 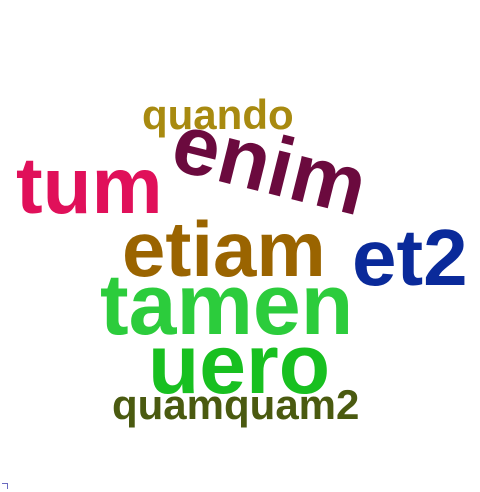 What do you see at coordinates (239, 364) in the screenshot?
I see `word-uero: uero` at bounding box center [239, 364].